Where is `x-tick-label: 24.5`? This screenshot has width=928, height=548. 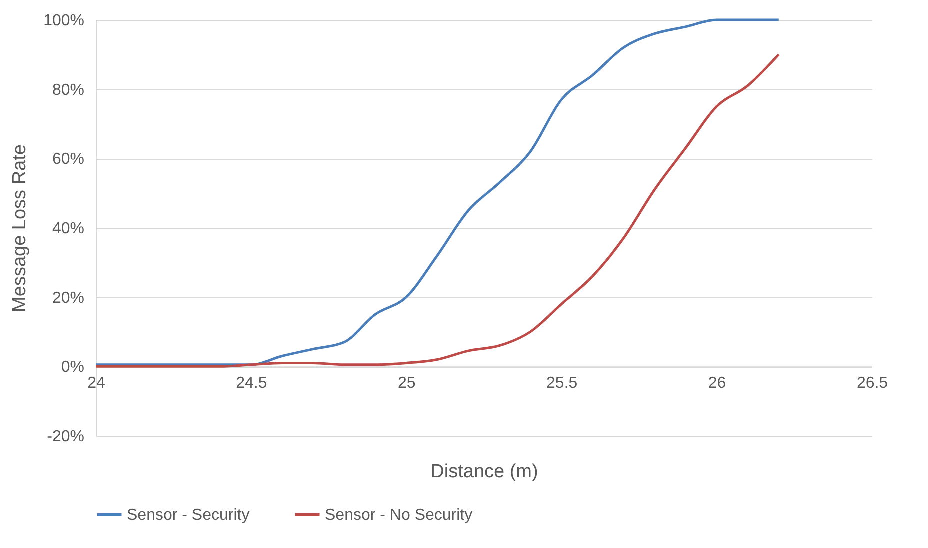 x-tick-label: 24.5 is located at coordinates (252, 383).